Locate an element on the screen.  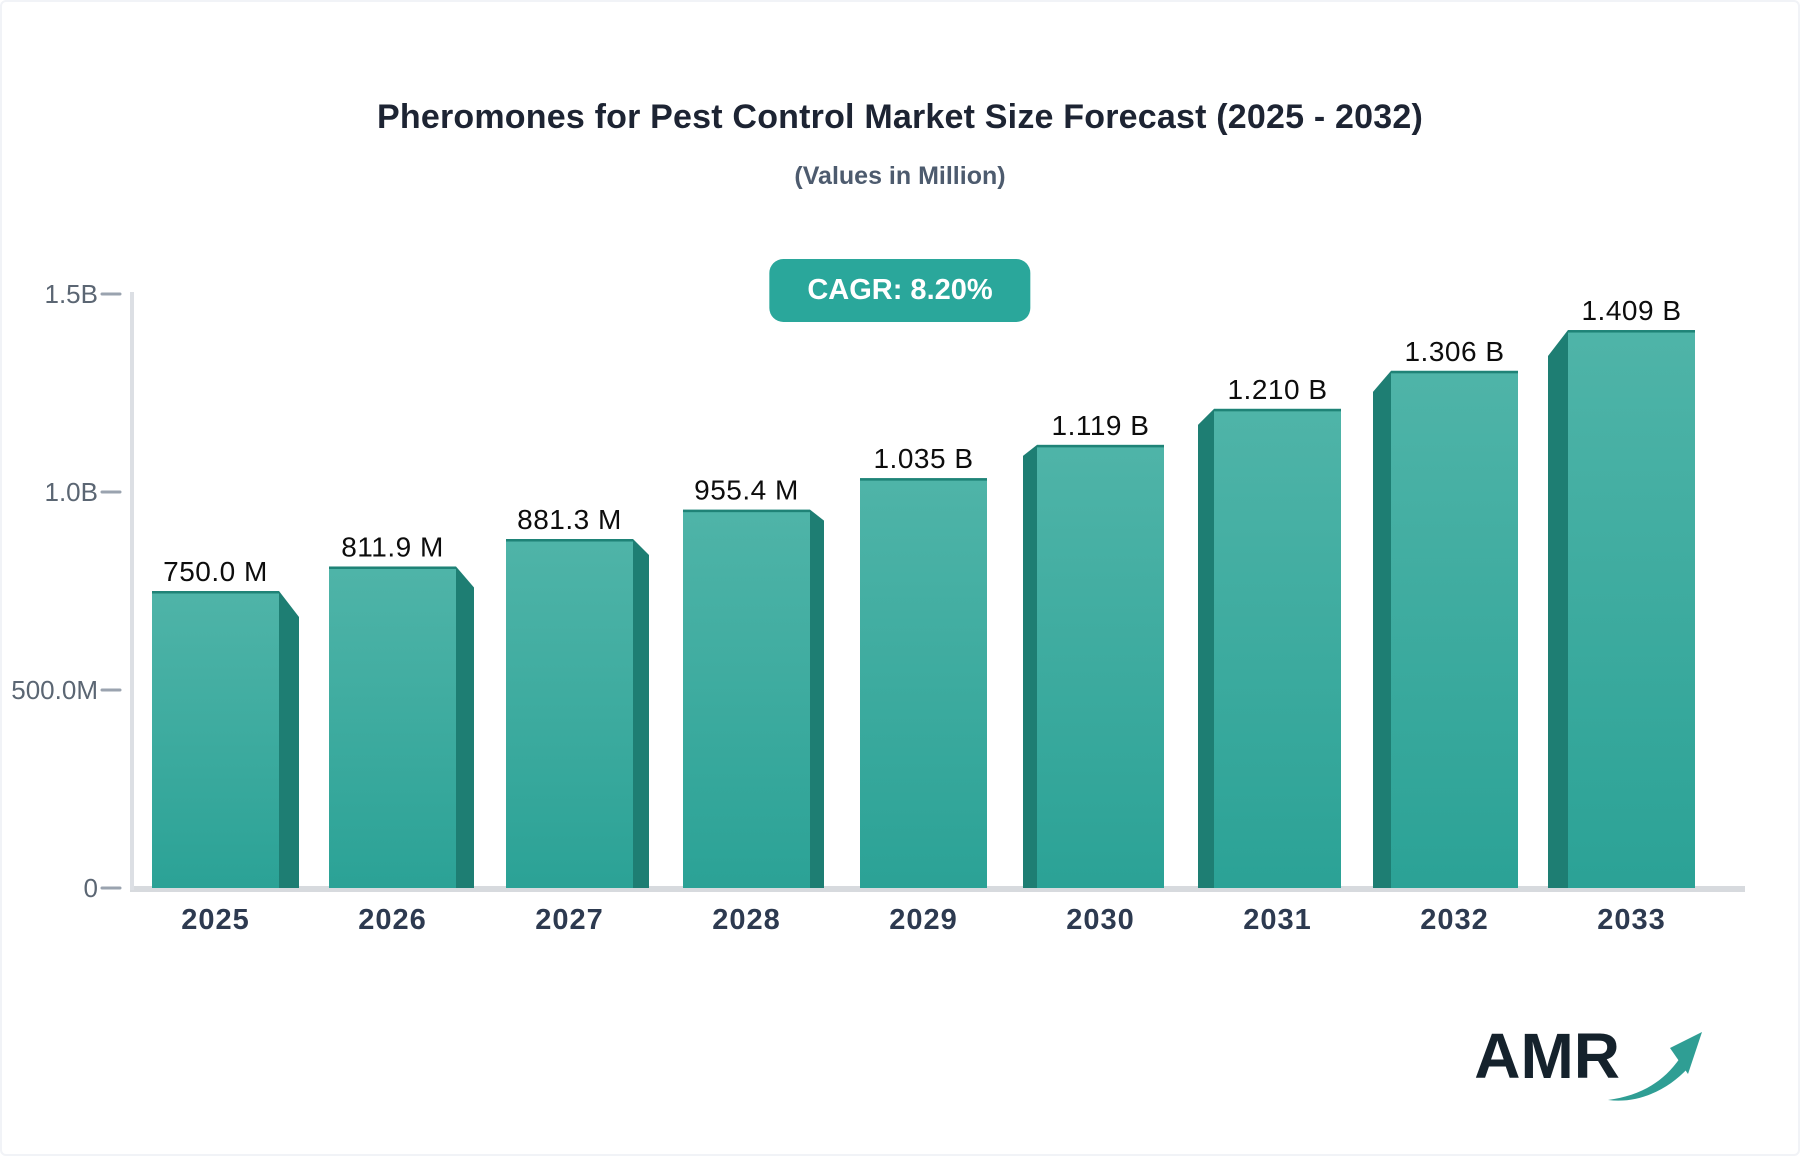
bar-value-label: 750.0 M is located at coordinates (215, 571).